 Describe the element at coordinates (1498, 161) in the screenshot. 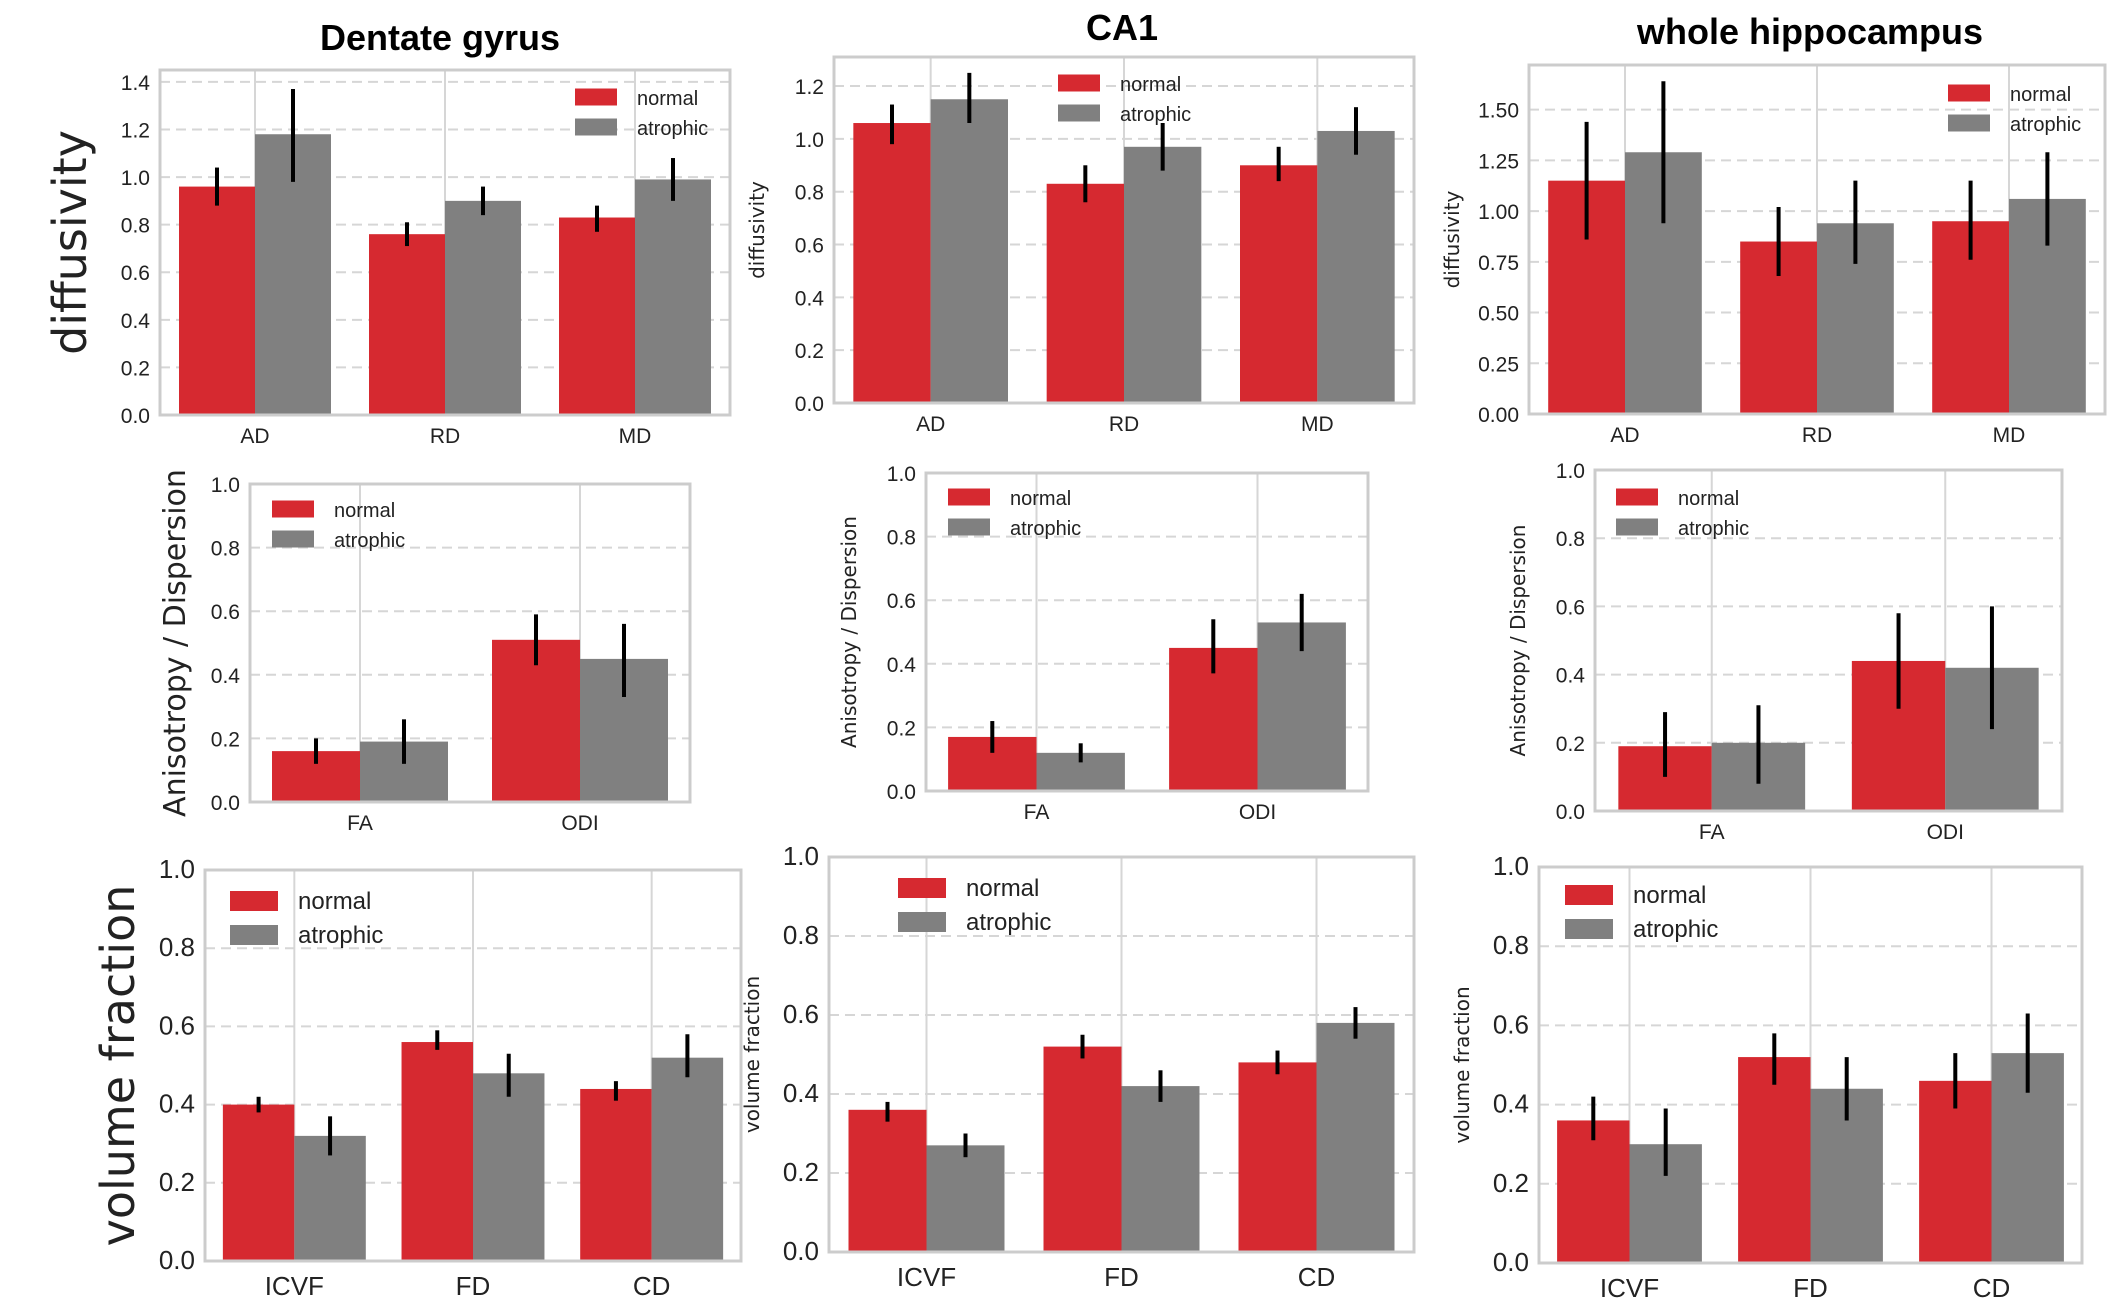

I see `y-tick-label: 1.25` at that location.